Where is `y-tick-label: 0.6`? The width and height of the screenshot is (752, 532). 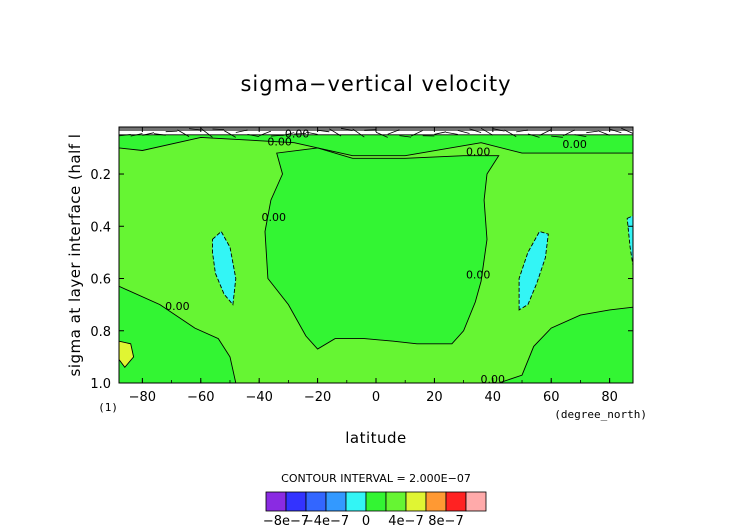
y-tick-label: 0.6 is located at coordinates (100, 280).